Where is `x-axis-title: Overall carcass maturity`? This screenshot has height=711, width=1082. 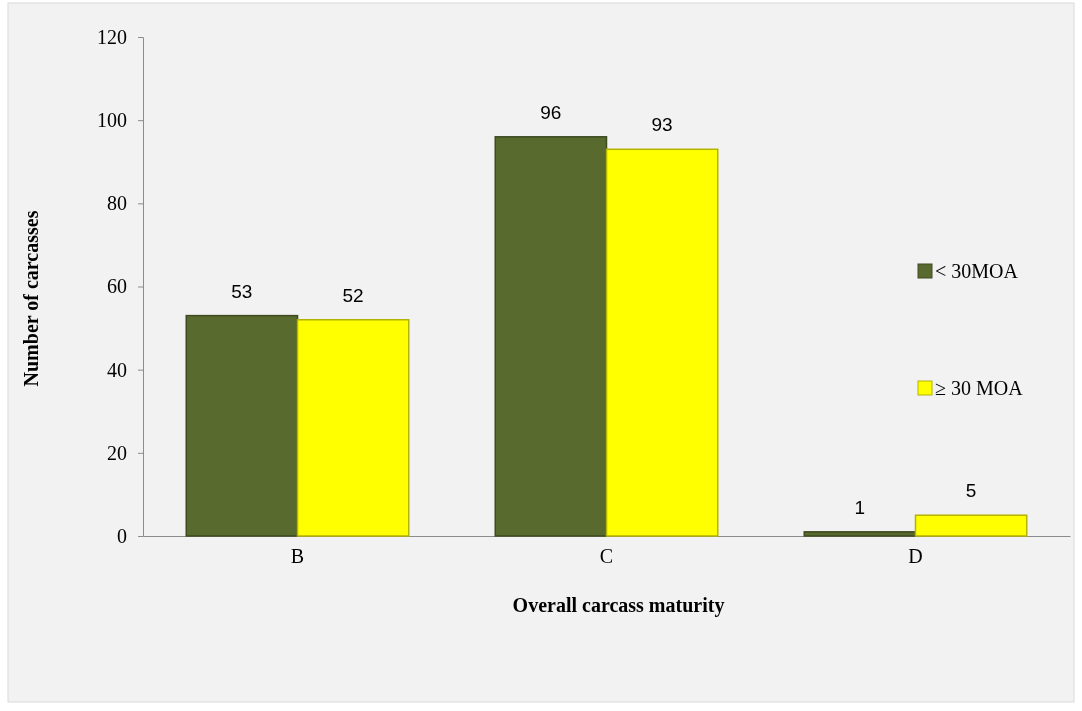
x-axis-title: Overall carcass maturity is located at coordinates (618, 605).